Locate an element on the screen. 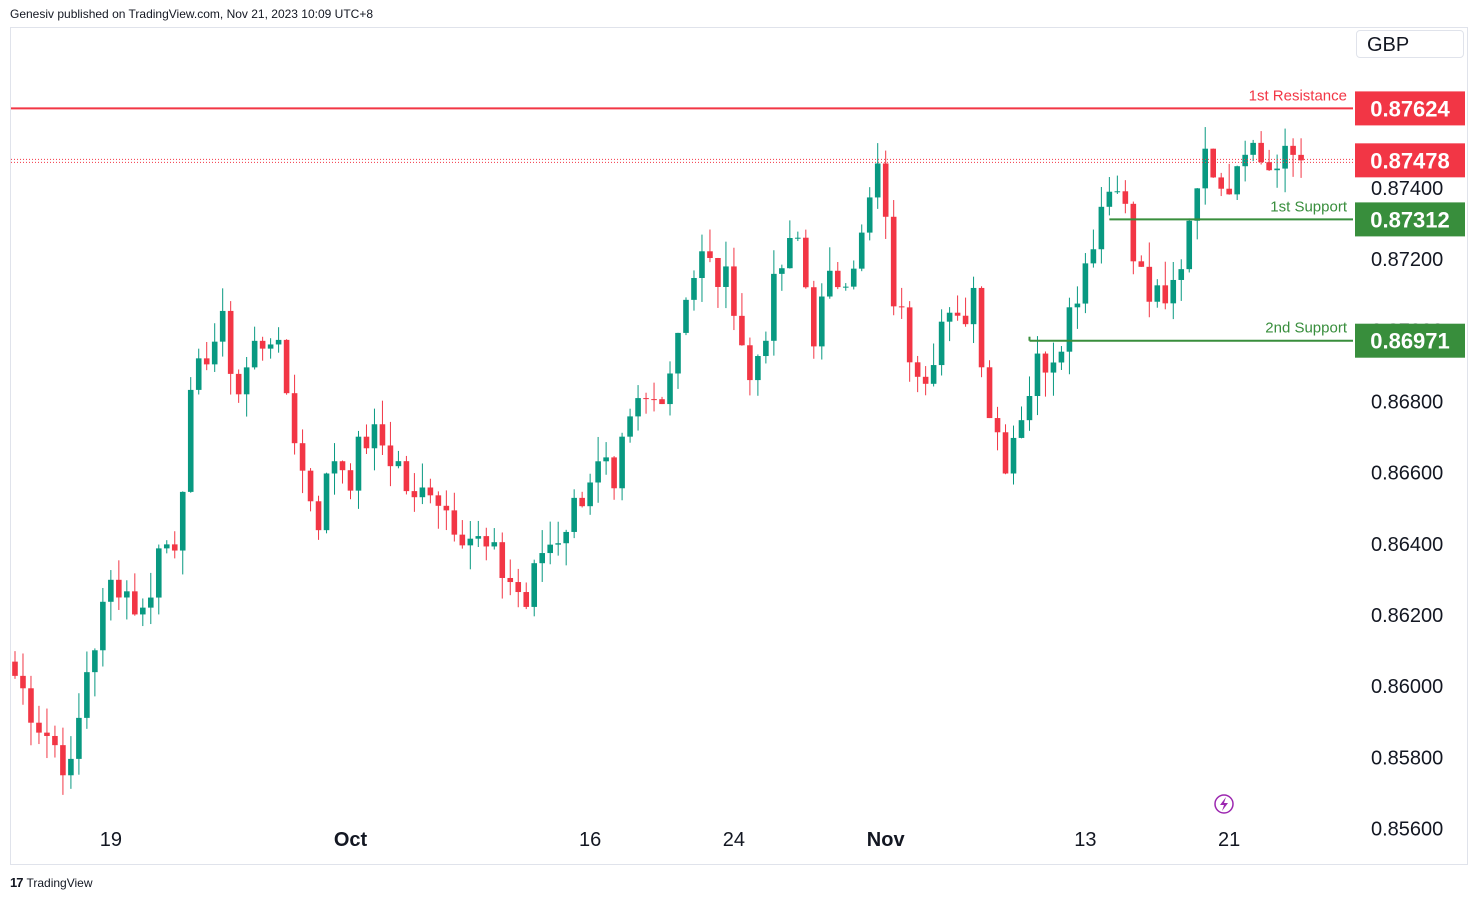 The image size is (1478, 901). lightning-icon is located at coordinates (1224, 804).